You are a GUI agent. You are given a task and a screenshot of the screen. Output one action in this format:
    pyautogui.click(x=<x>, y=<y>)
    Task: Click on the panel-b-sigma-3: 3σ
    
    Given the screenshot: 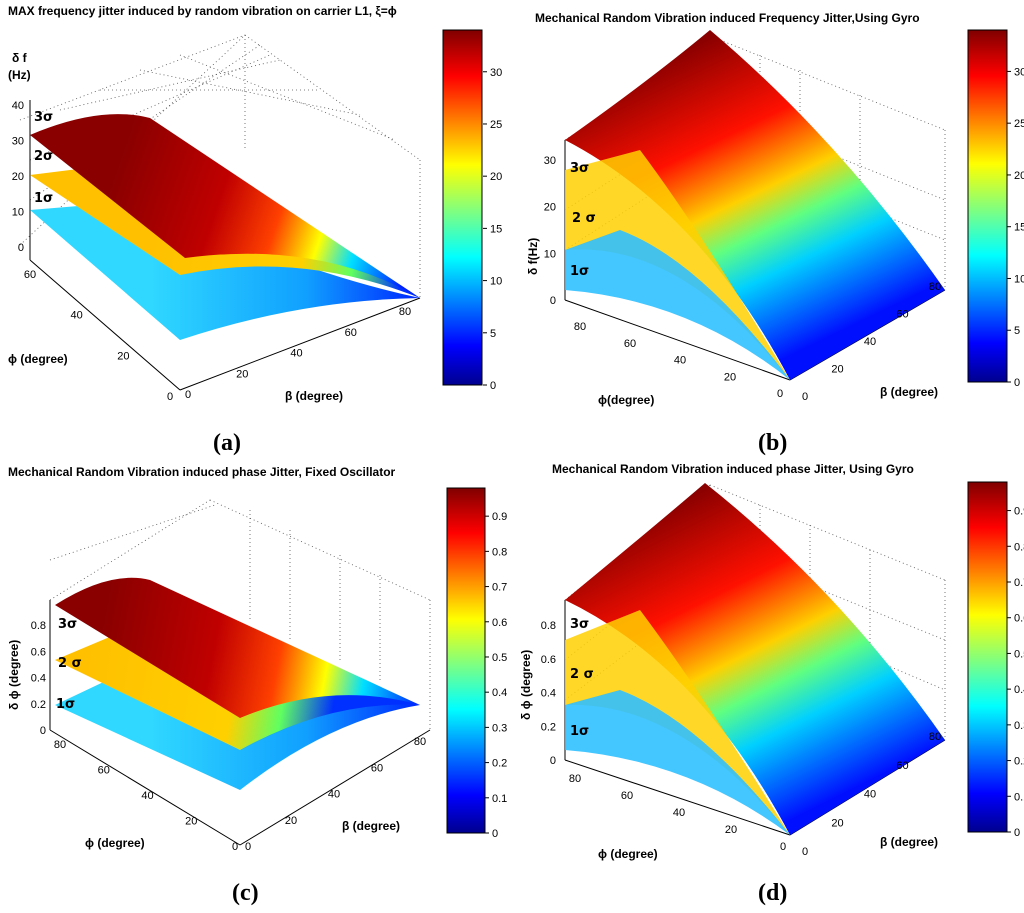 What is the action you would take?
    pyautogui.click(x=579, y=168)
    